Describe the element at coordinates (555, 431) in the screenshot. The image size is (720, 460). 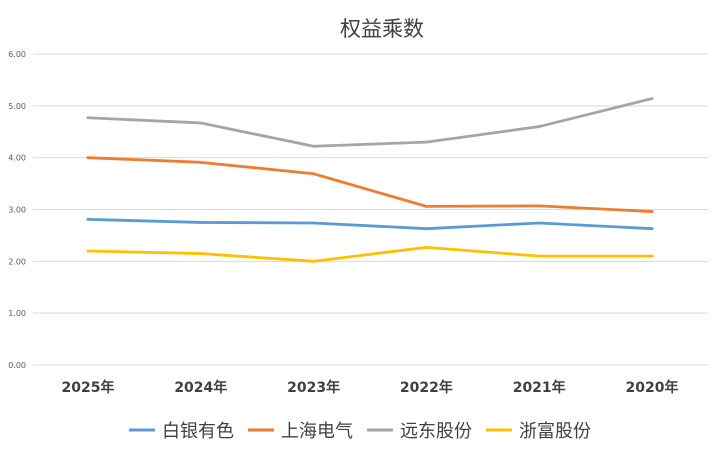
I see `legend-label: 浙富股份` at that location.